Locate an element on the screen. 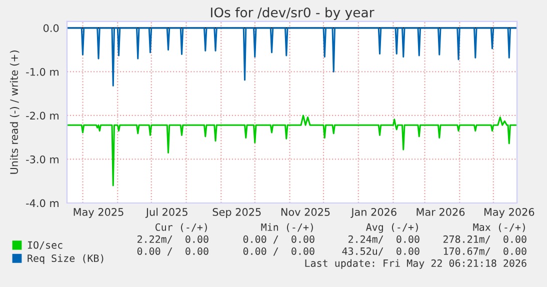 This screenshot has width=547, height=287. x-tick-label: May 2026 is located at coordinates (509, 213).